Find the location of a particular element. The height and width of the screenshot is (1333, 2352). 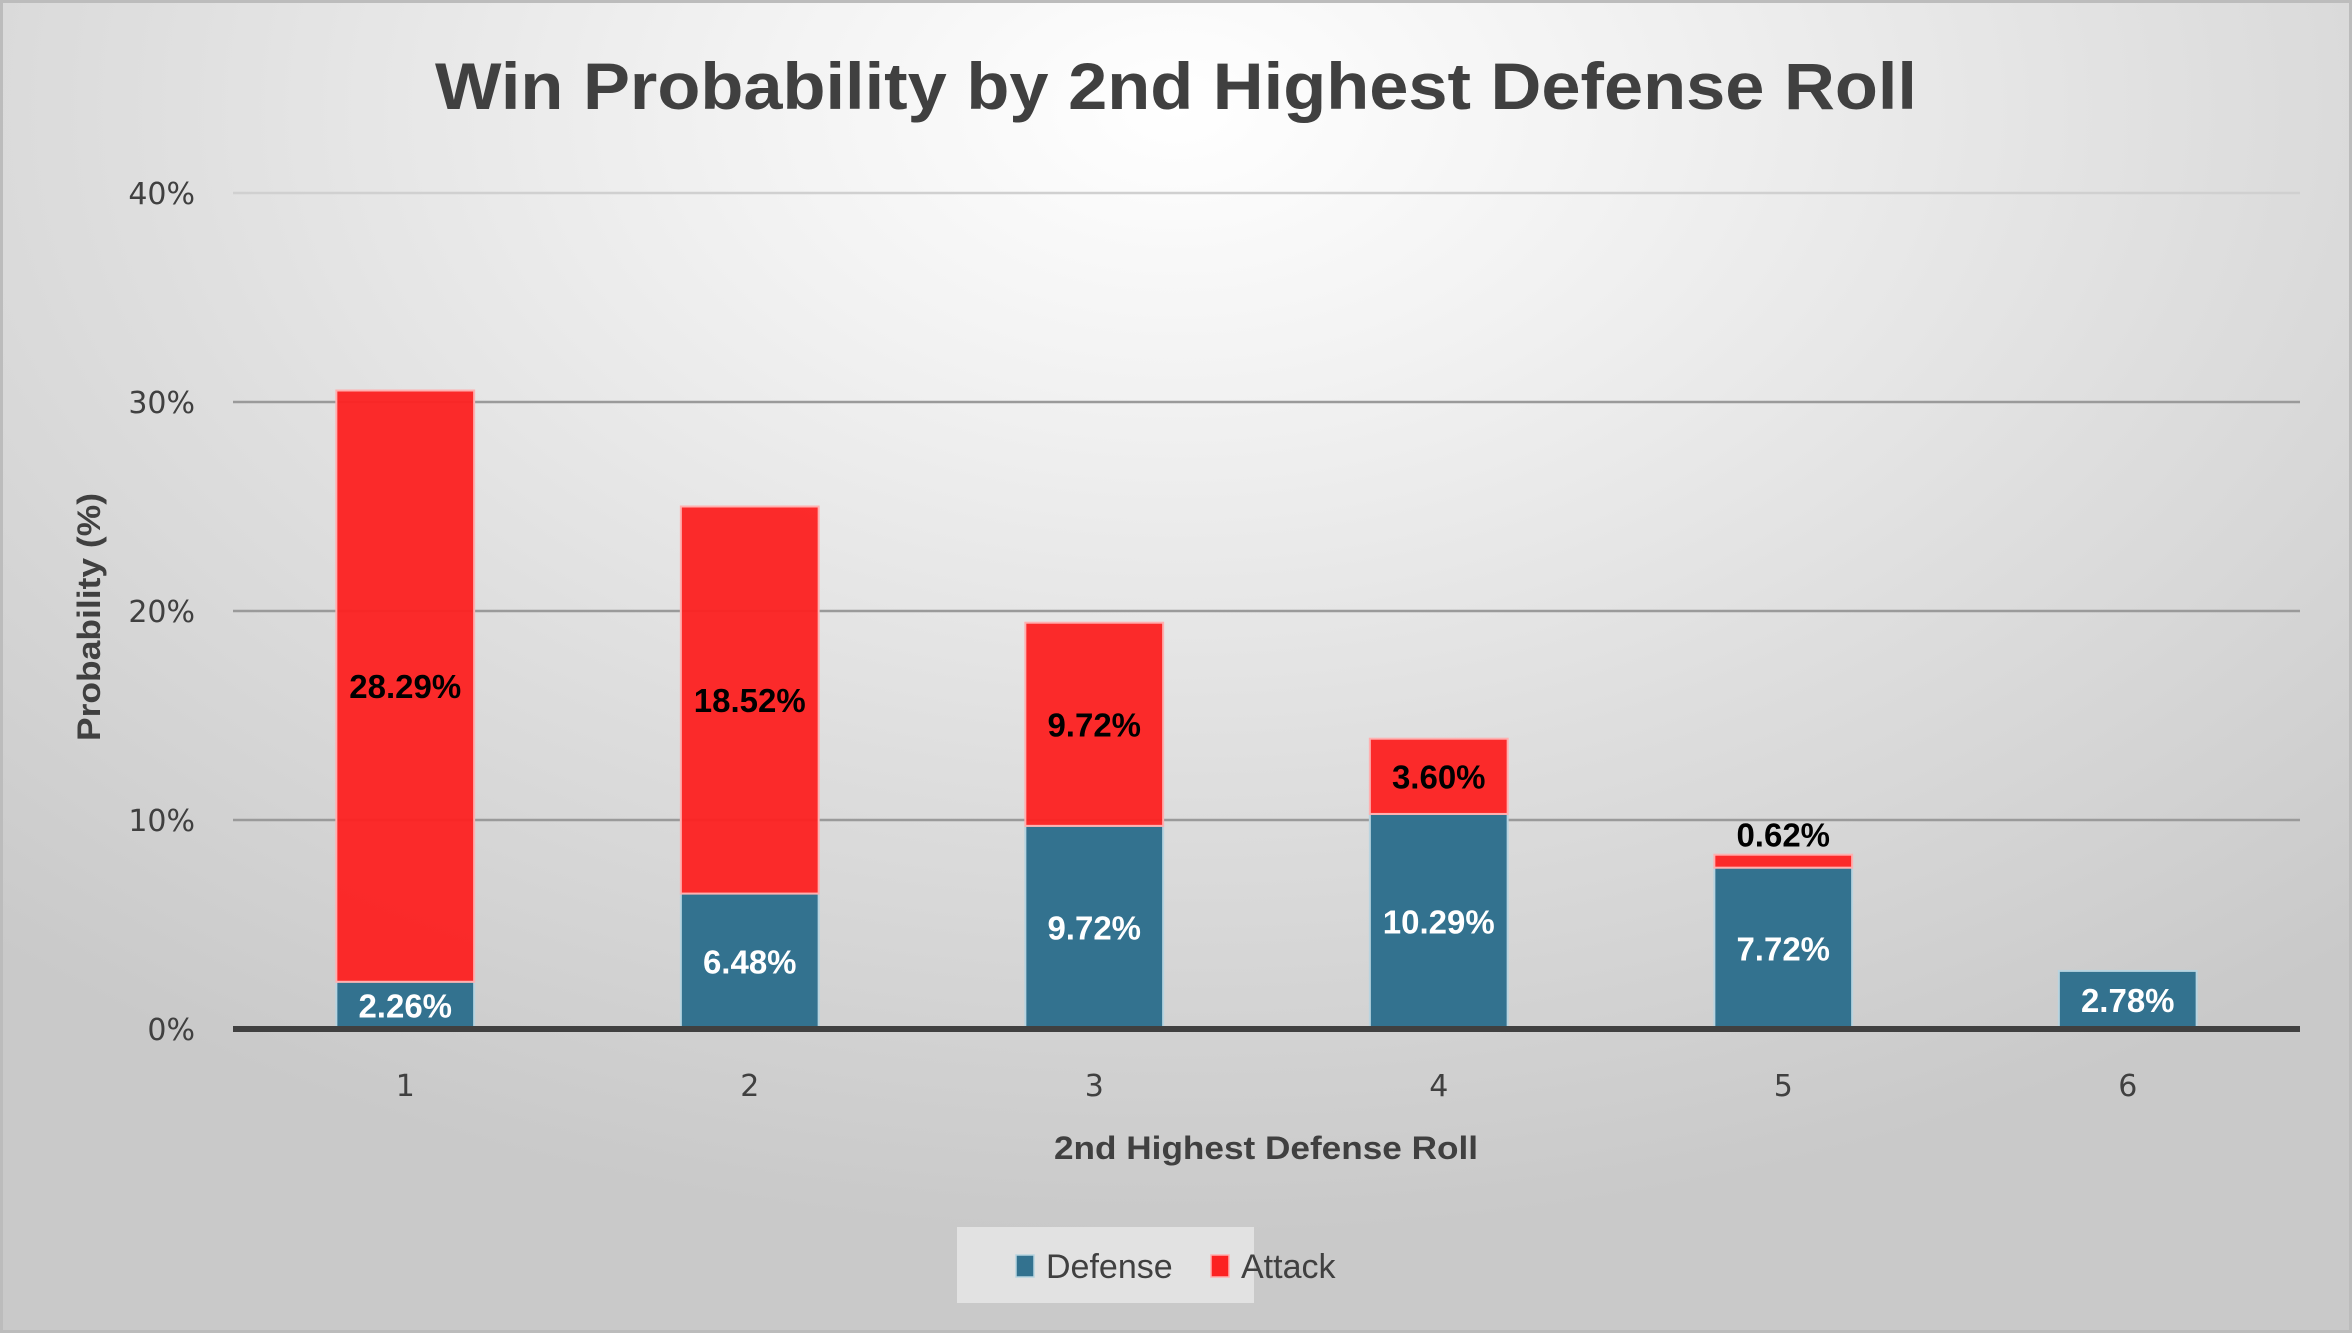

data-label-attack-4: 3.60% is located at coordinates (1439, 776).